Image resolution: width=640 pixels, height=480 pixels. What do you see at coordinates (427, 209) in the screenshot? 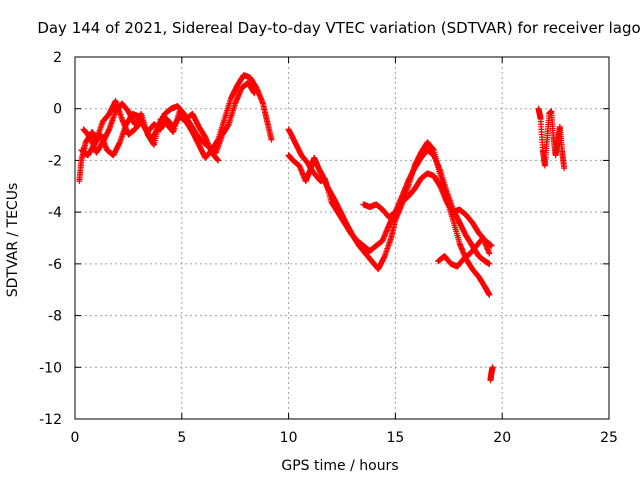
I see `series-track-f` at bounding box center [427, 209].